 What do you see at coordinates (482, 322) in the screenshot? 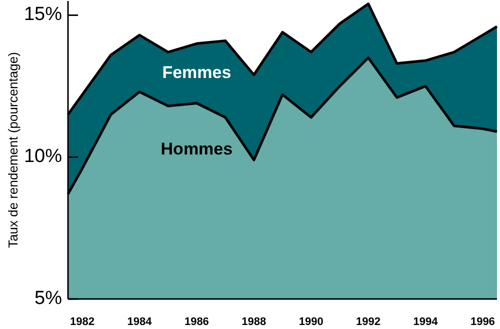
I see `x-tick-label: 1996` at bounding box center [482, 322].